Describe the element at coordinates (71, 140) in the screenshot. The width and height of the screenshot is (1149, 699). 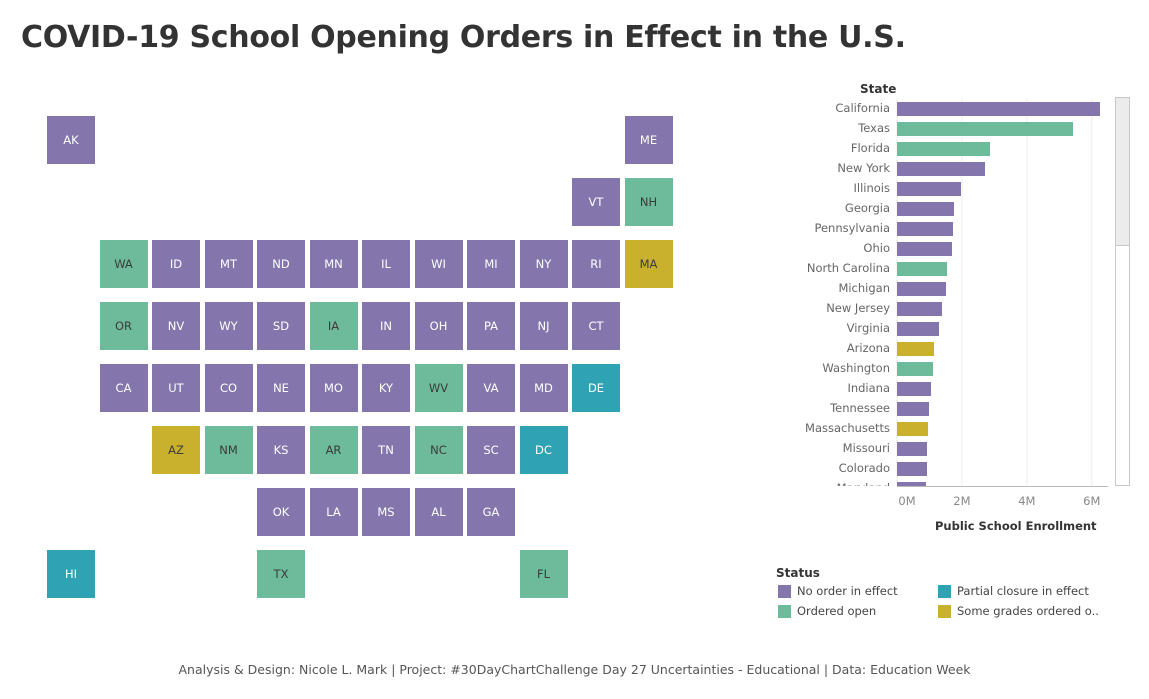
I see `tile-ak: AK` at that location.